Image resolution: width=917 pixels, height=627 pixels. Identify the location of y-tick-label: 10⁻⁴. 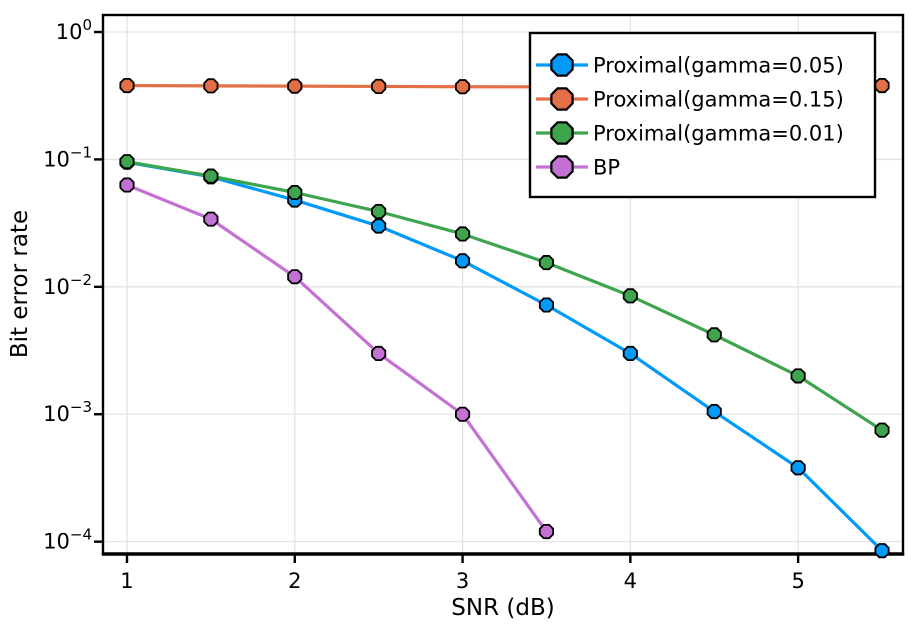
(67, 540).